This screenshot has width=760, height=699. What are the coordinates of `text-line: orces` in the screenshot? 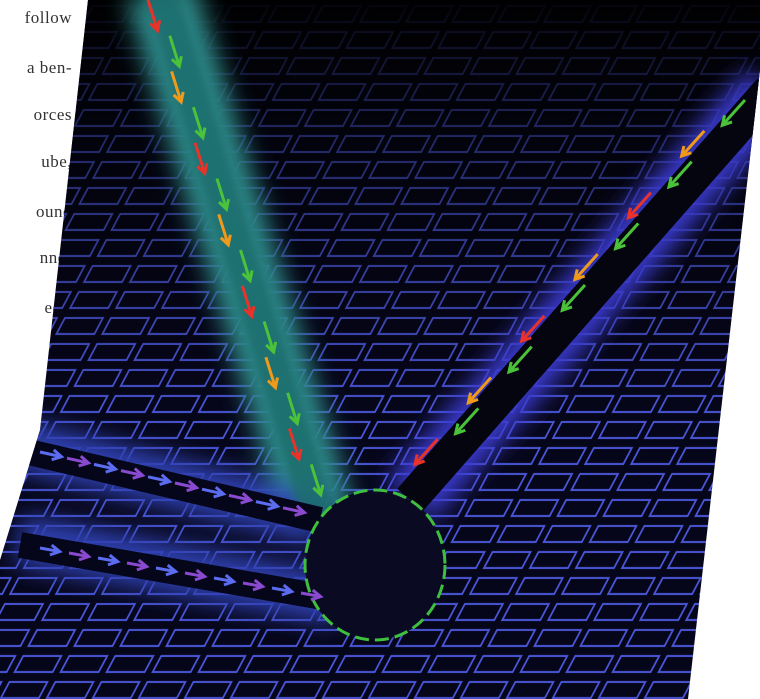 It's located at (52, 114).